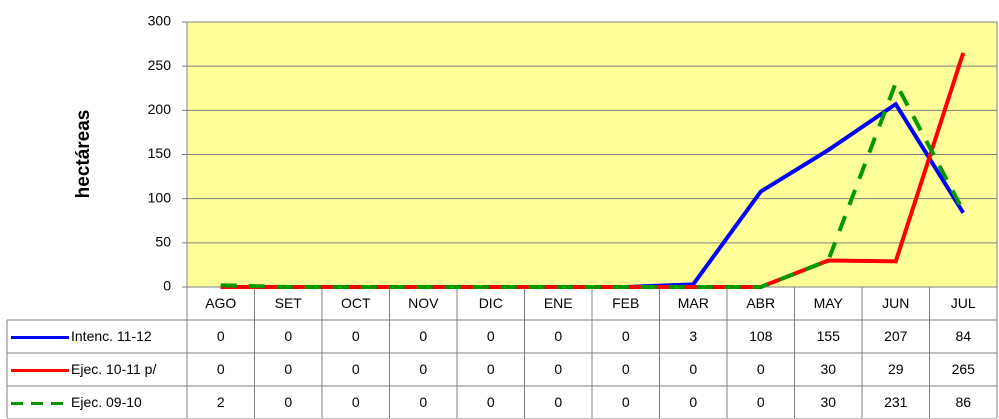 This screenshot has width=999, height=419. I want to click on x-tick-label: OCT, so click(356, 303).